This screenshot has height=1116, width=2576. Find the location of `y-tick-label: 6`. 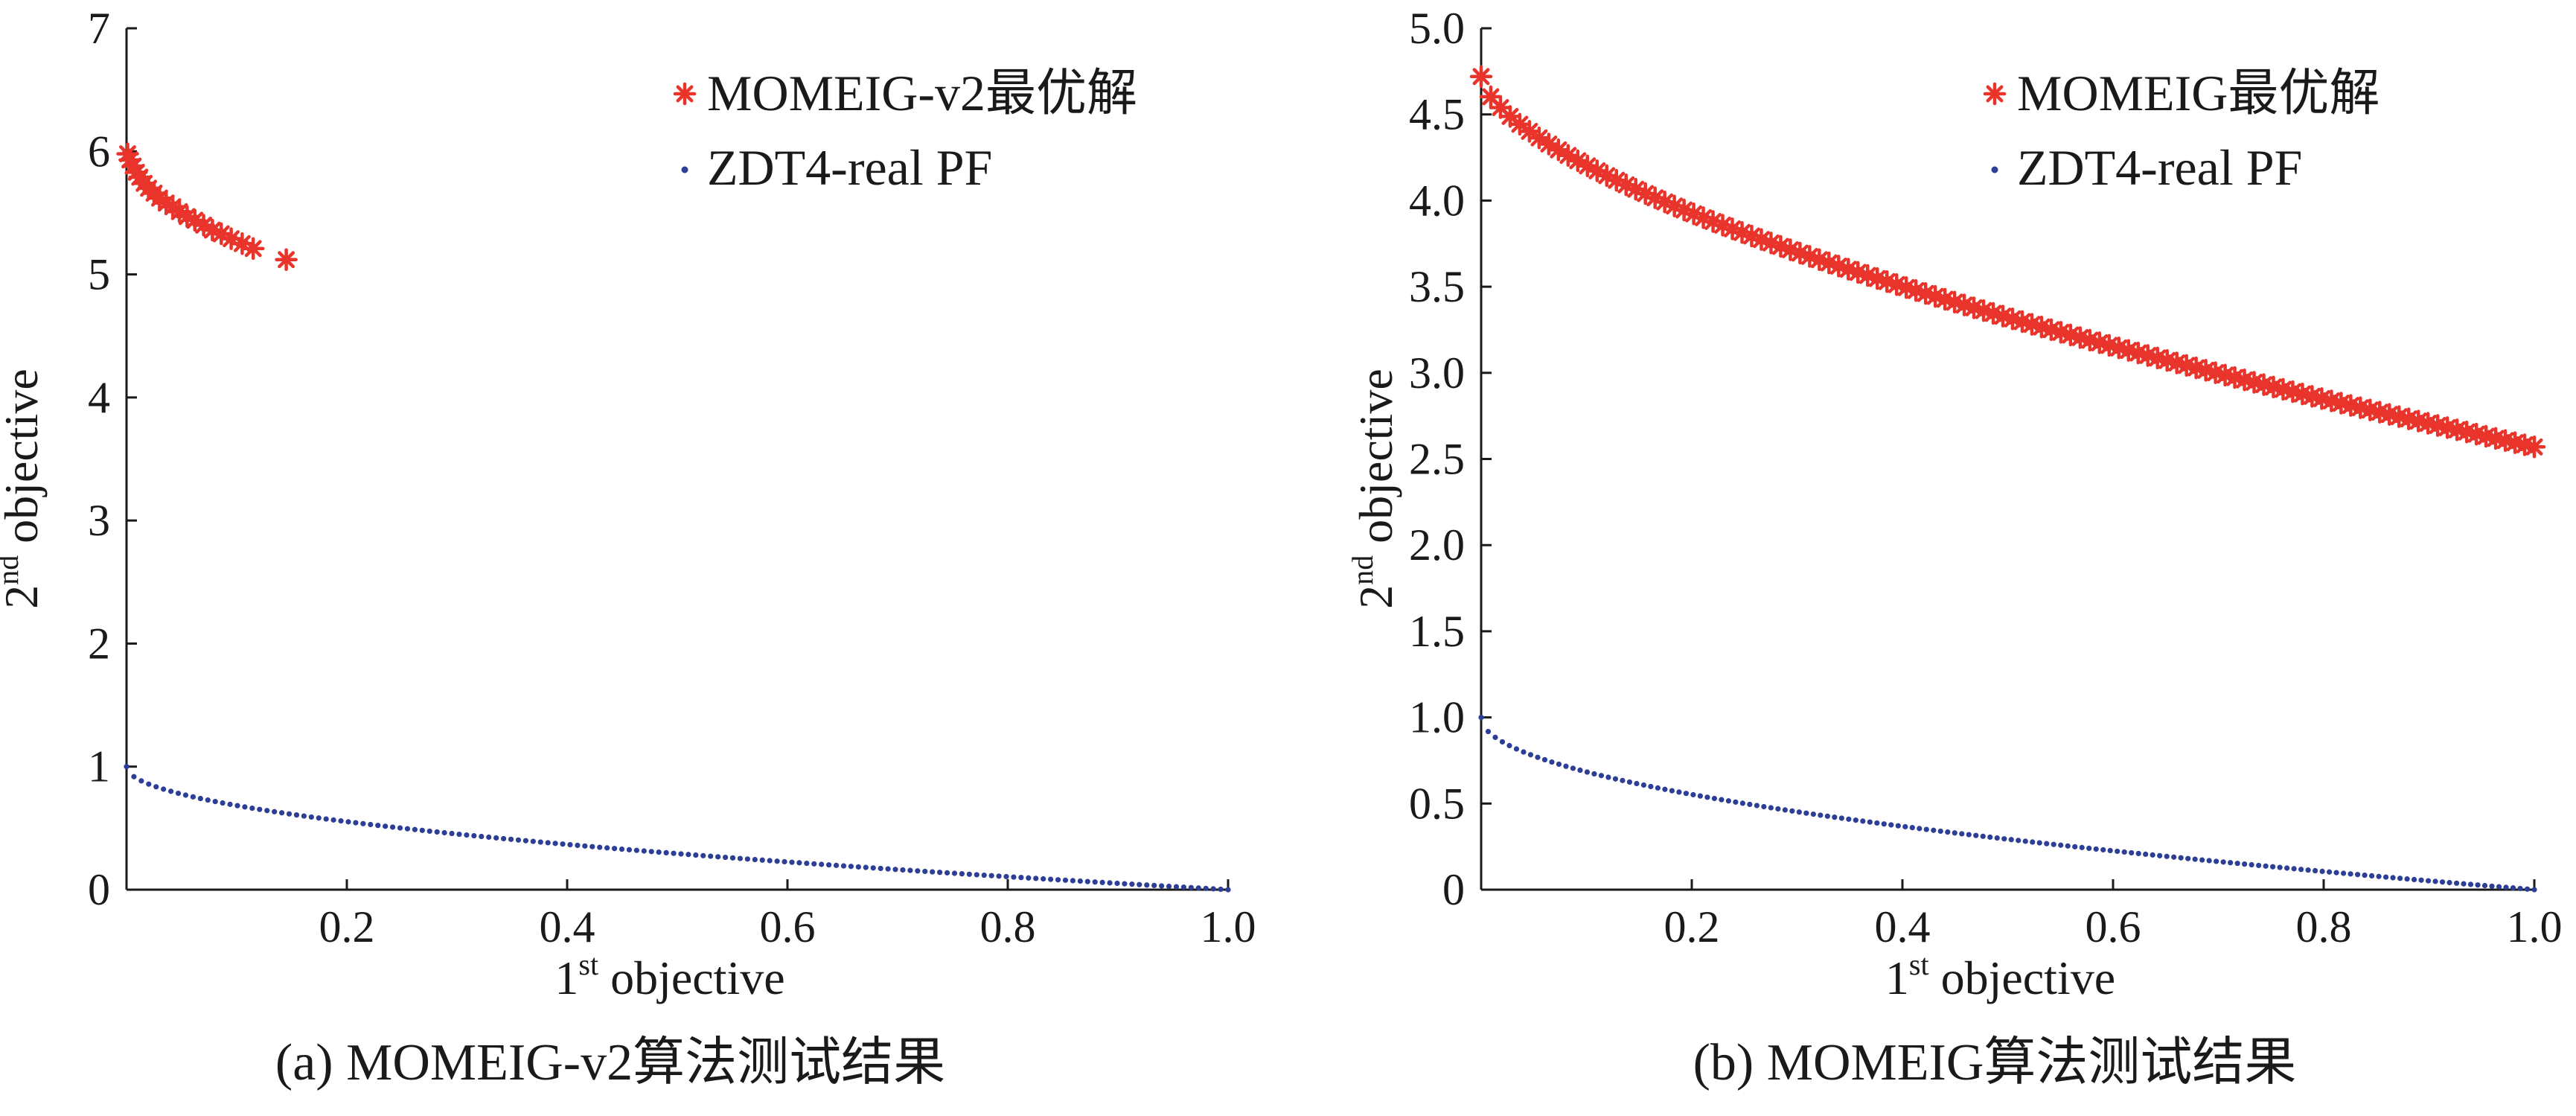

y-tick-label: 6 is located at coordinates (99, 151).